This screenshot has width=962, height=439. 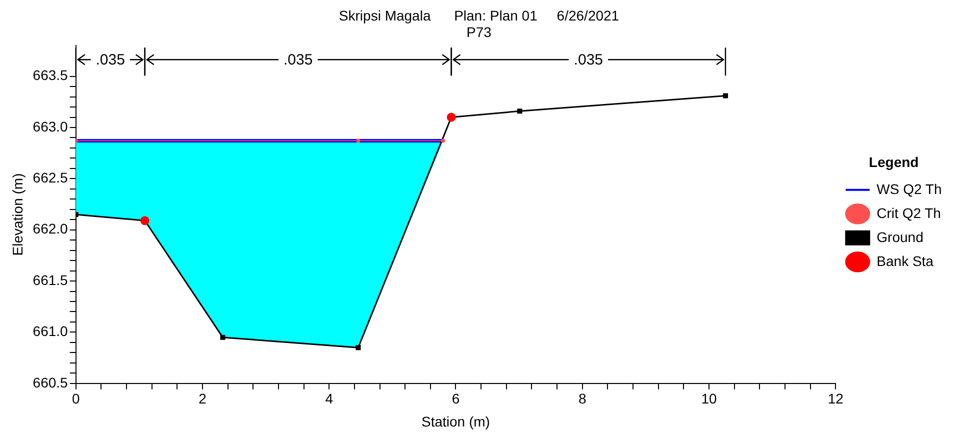 What do you see at coordinates (456, 421) in the screenshot?
I see `x-axis-title: Station (m)` at bounding box center [456, 421].